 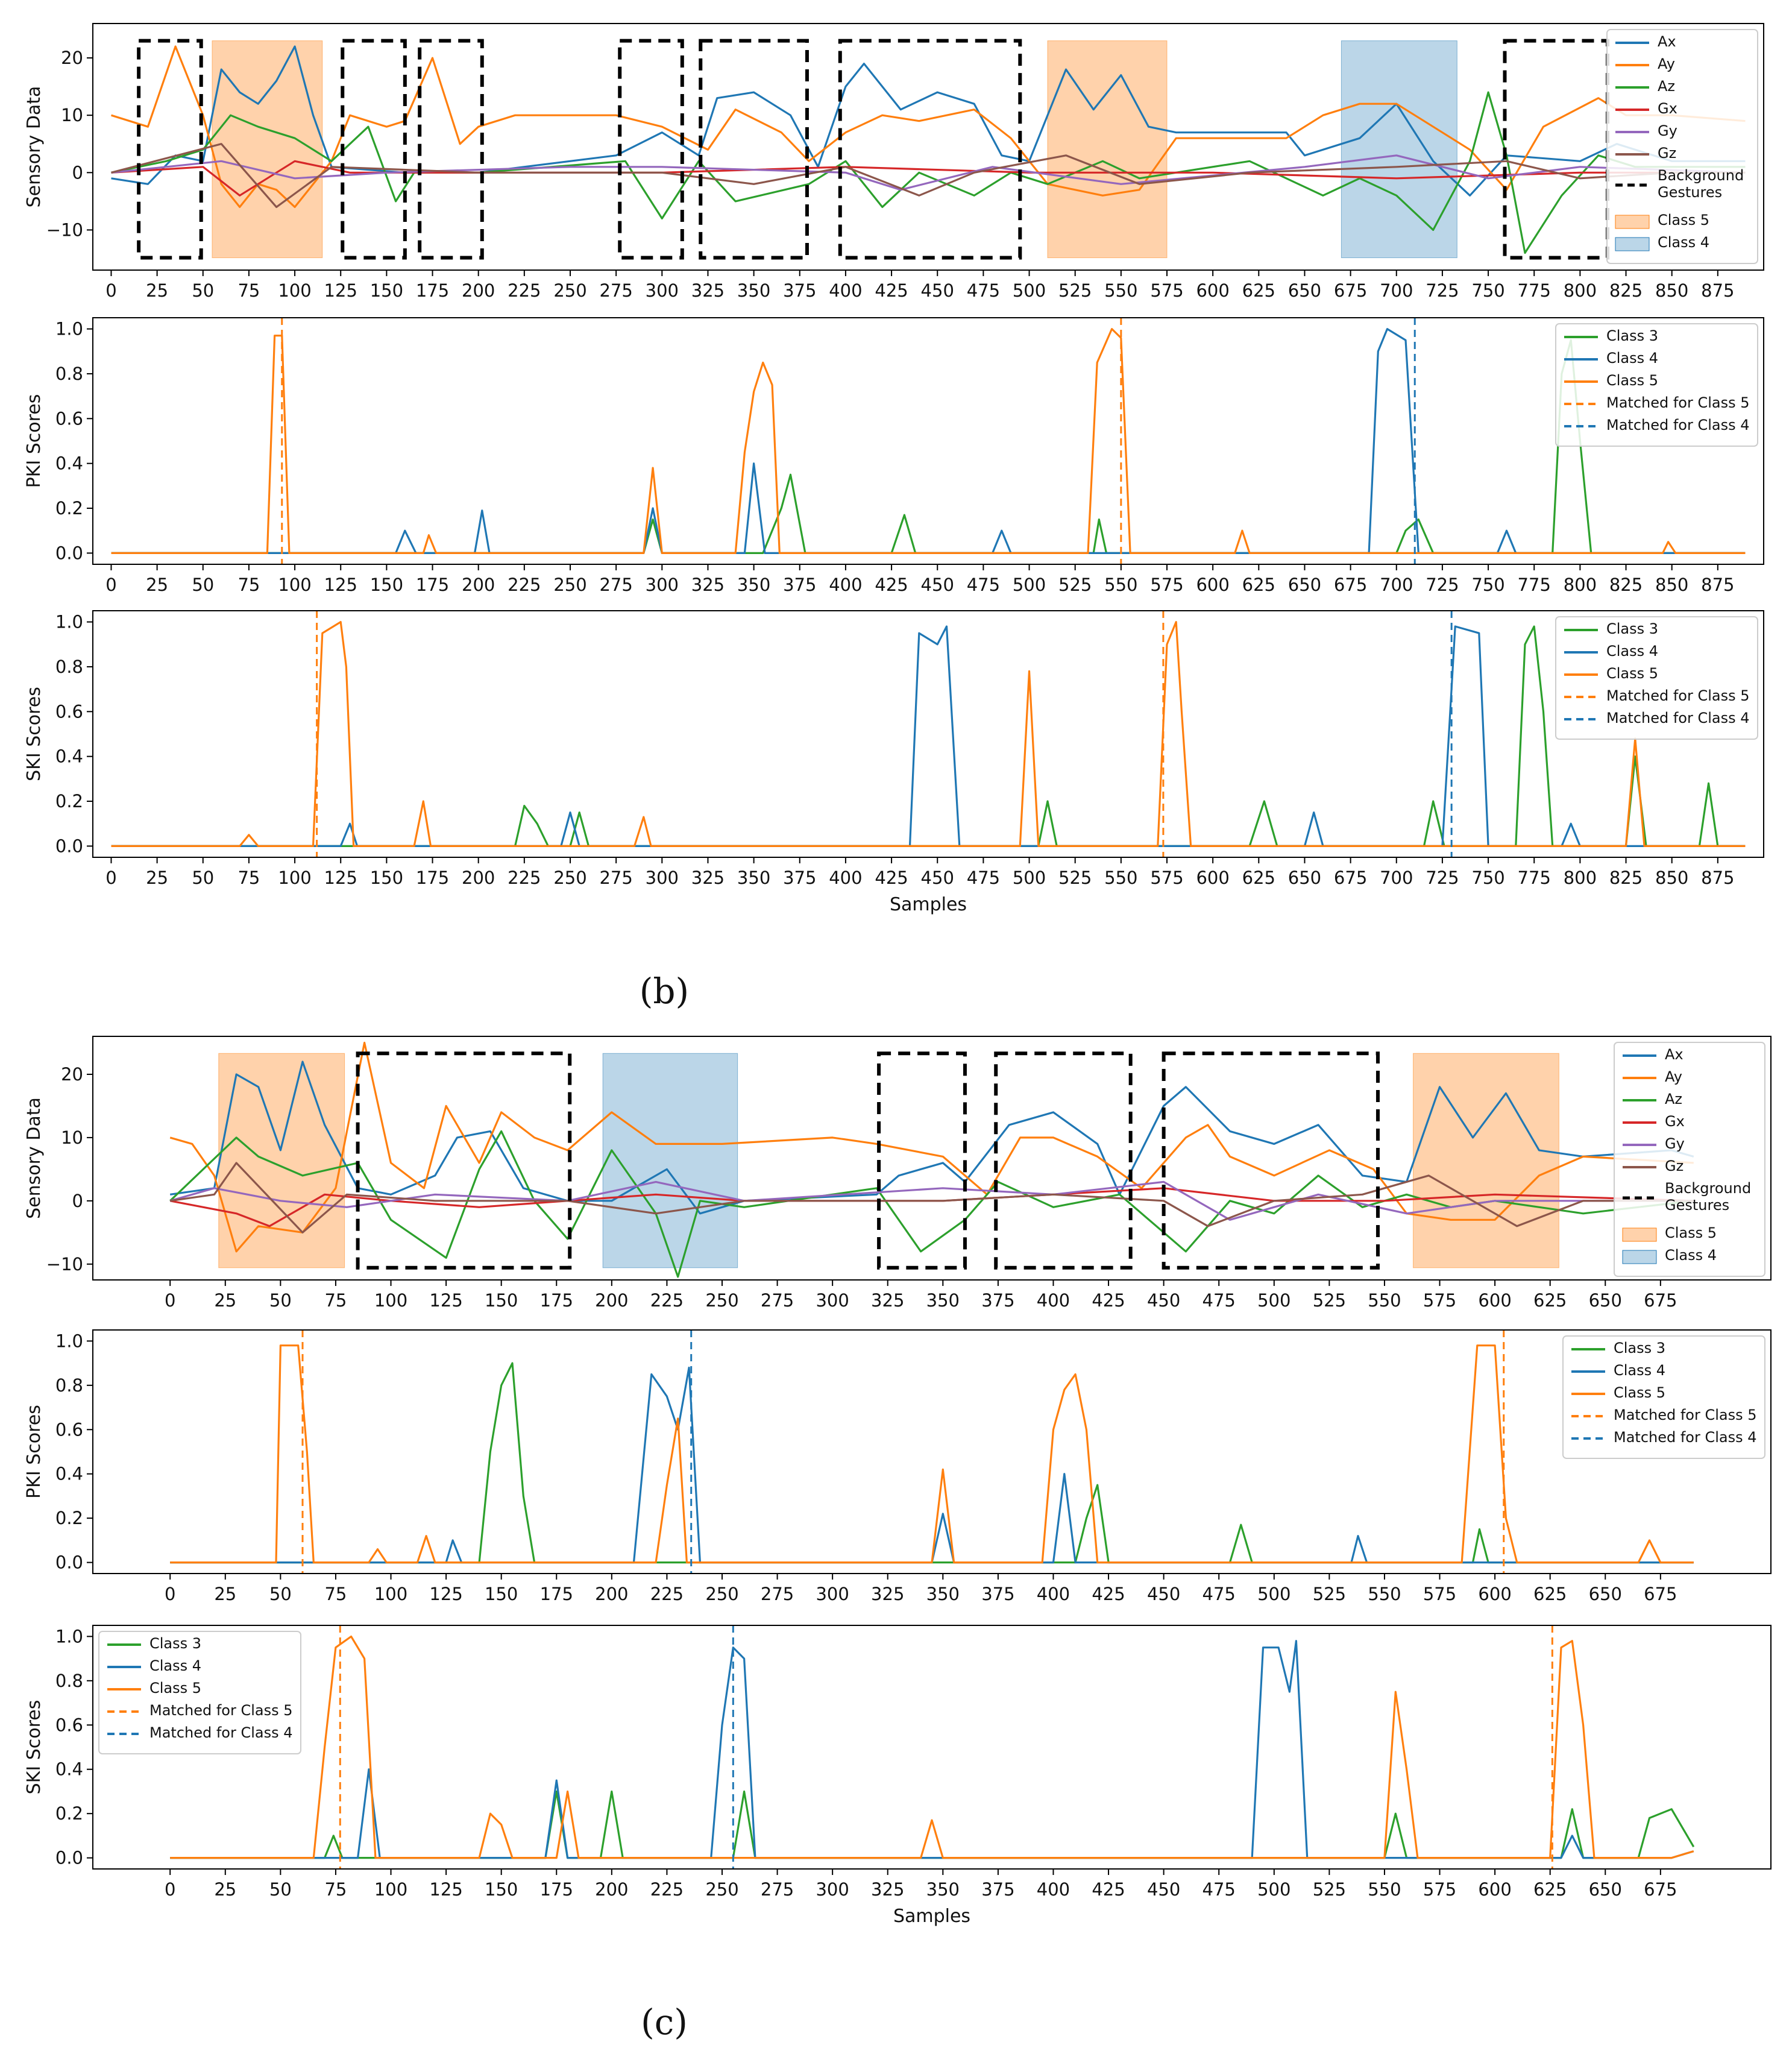 What do you see at coordinates (1632, 358) in the screenshot?
I see `legend-label: Class 4` at bounding box center [1632, 358].